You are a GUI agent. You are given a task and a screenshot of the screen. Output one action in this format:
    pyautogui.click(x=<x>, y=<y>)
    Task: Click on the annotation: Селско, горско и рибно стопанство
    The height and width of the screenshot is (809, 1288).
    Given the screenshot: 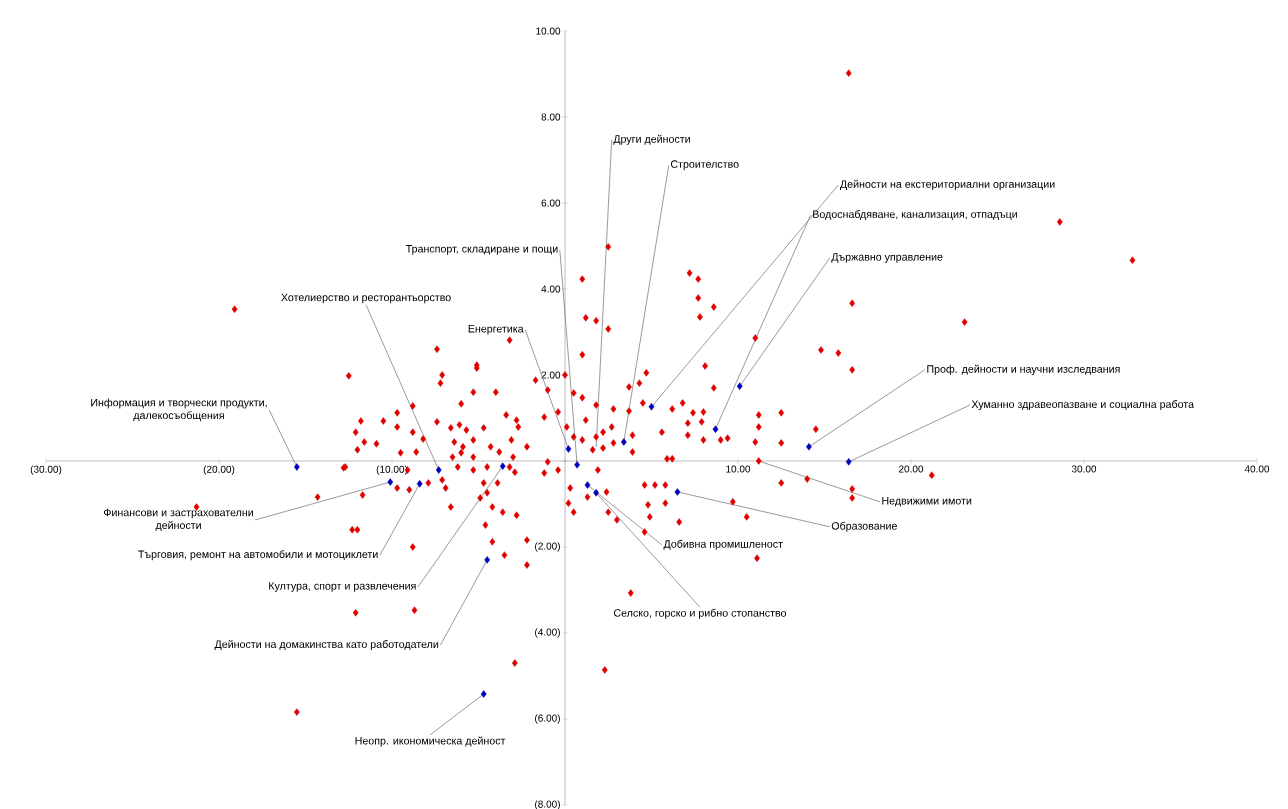 What is the action you would take?
    pyautogui.click(x=700, y=613)
    